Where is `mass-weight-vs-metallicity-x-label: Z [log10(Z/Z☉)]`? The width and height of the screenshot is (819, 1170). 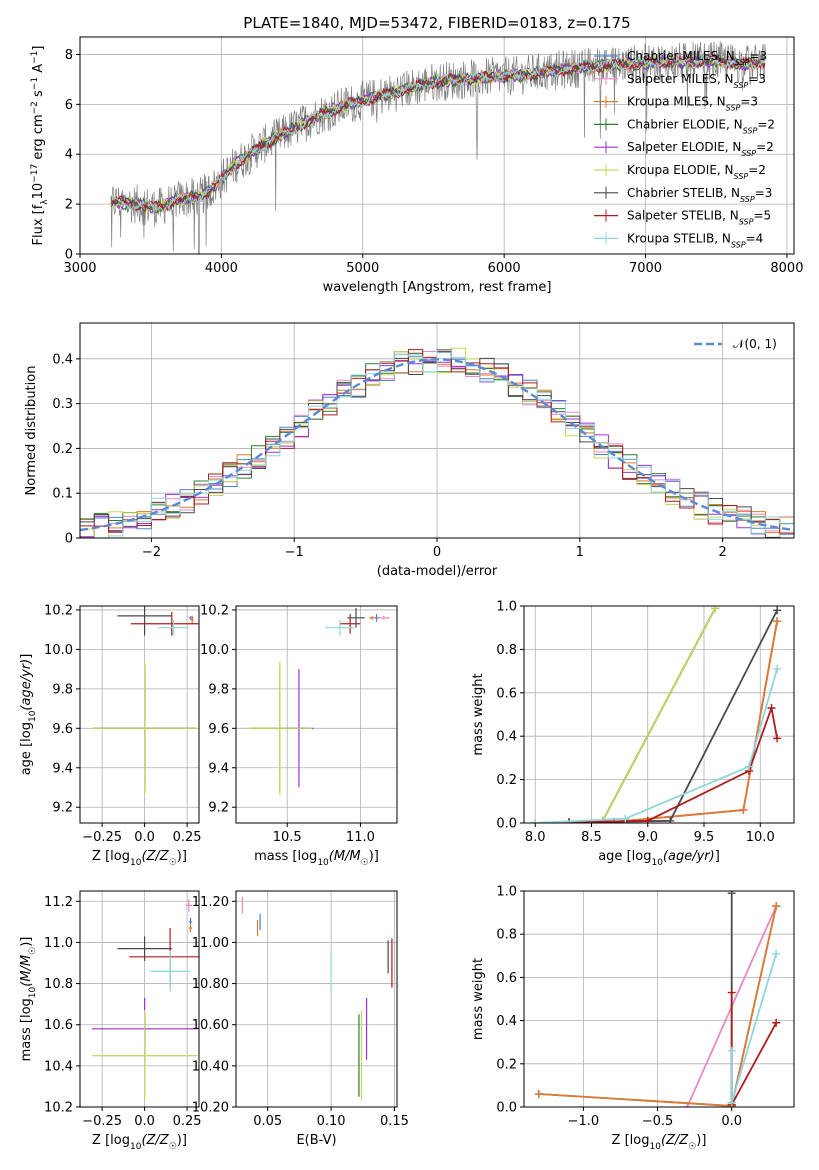 mass-weight-vs-metallicity-x-label: Z [log10(Z/Z☉)] is located at coordinates (659, 1142).